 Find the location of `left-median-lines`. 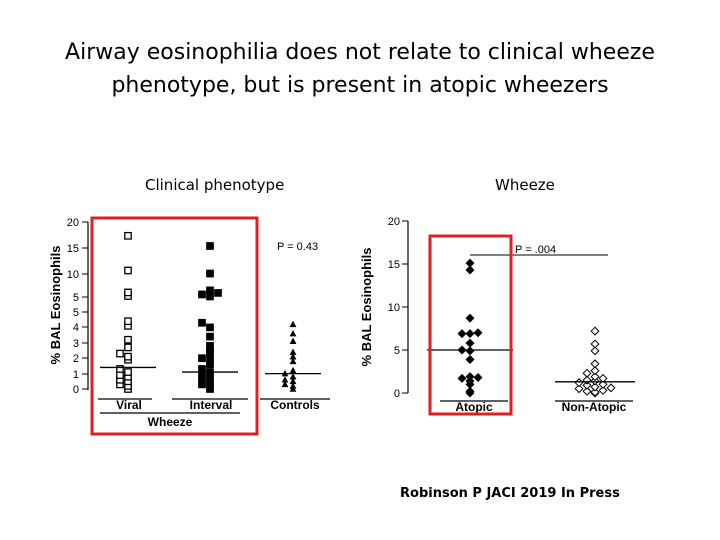

left-median-lines is located at coordinates (210, 370).